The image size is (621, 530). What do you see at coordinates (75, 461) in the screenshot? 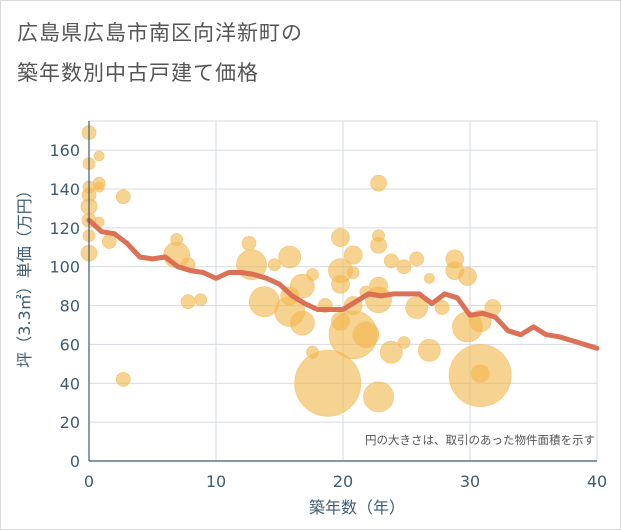
I see `y-tick-label: 0` at bounding box center [75, 461].